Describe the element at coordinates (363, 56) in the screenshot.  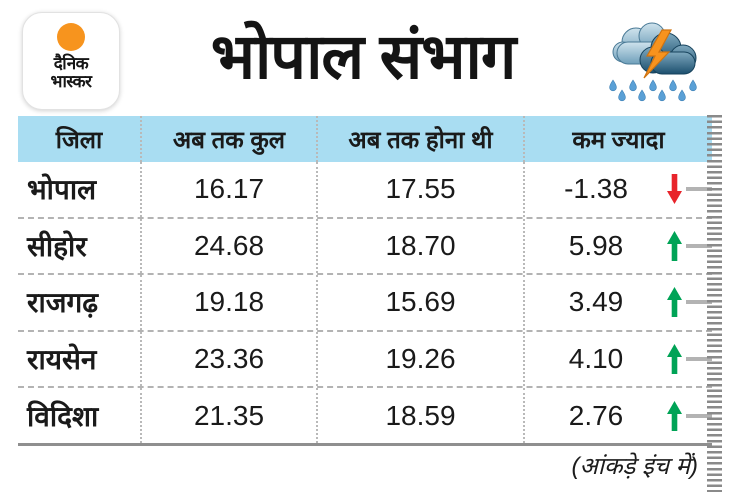
I see `page-title: भोपाल संभाग` at that location.